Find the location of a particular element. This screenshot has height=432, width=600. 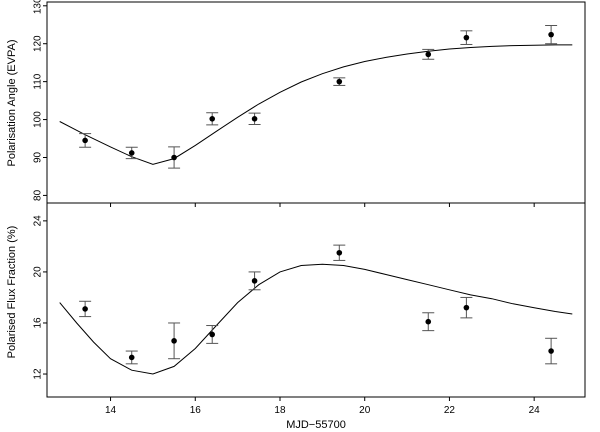

x-tick-label: 14 is located at coordinates (111, 410).